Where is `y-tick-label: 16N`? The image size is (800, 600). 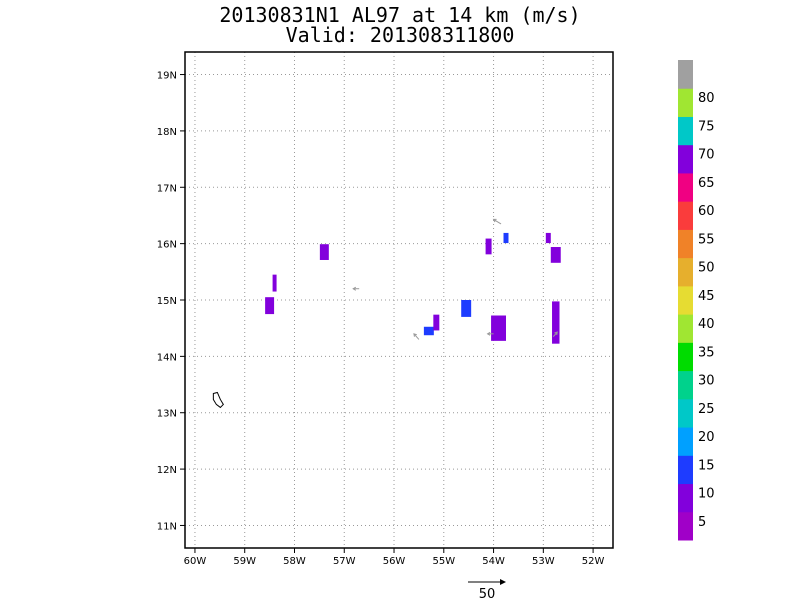
y-tick-label: 16N is located at coordinates (167, 245).